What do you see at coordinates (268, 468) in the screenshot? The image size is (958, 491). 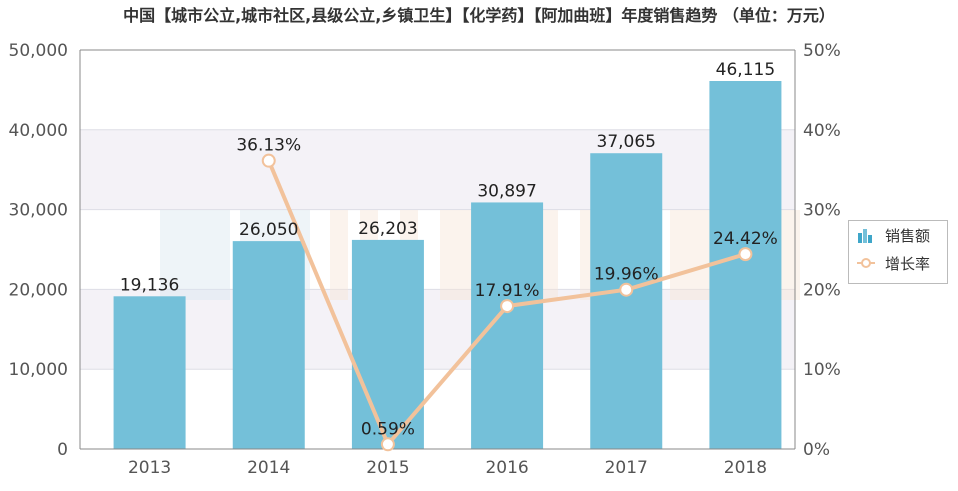 I see `x-tick-label: 2014` at bounding box center [268, 468].